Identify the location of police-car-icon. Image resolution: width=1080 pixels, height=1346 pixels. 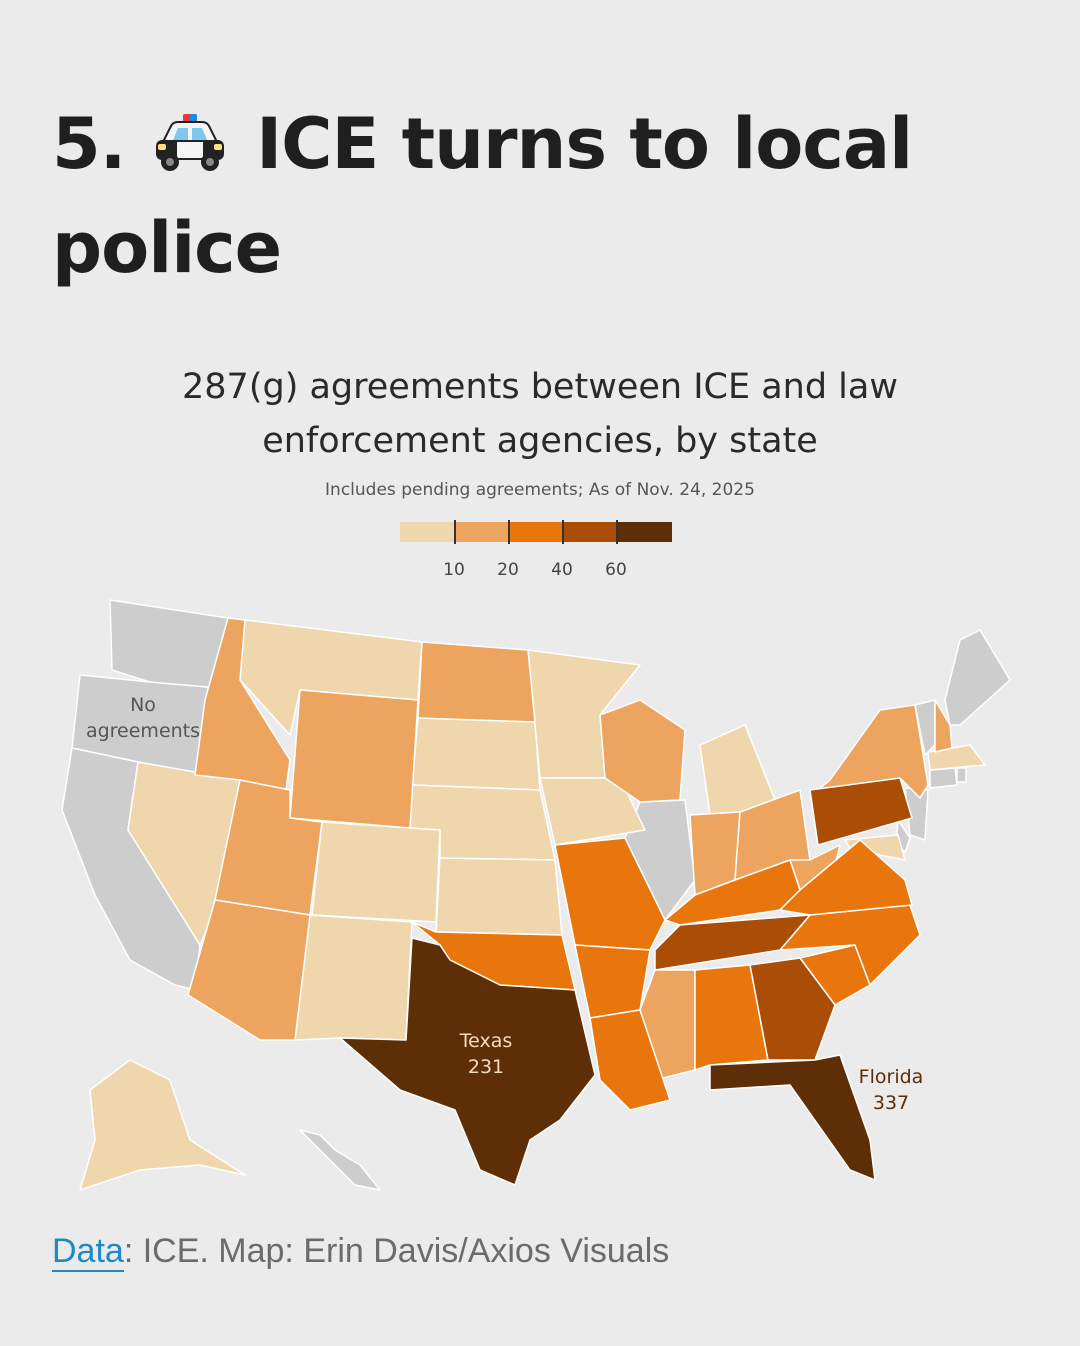
(189, 142).